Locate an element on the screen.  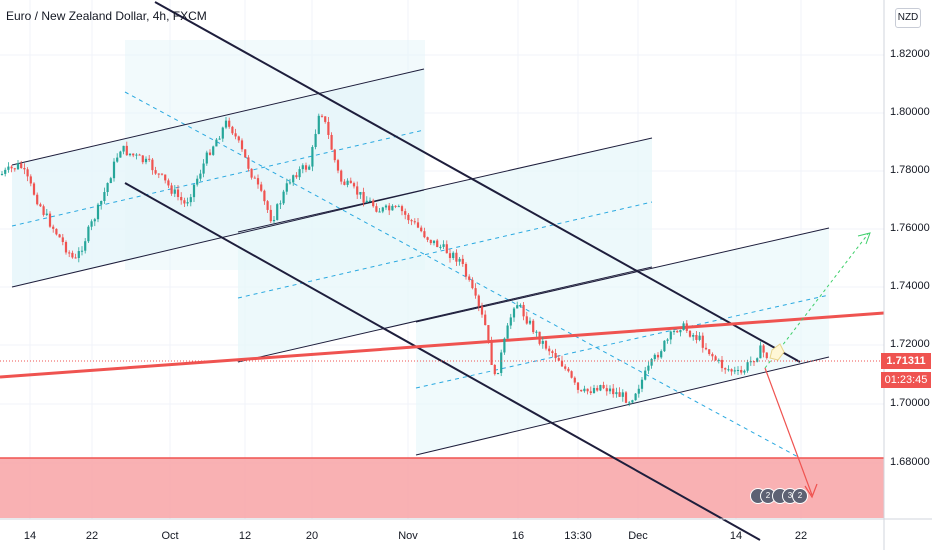
time-tick: 12 is located at coordinates (245, 536).